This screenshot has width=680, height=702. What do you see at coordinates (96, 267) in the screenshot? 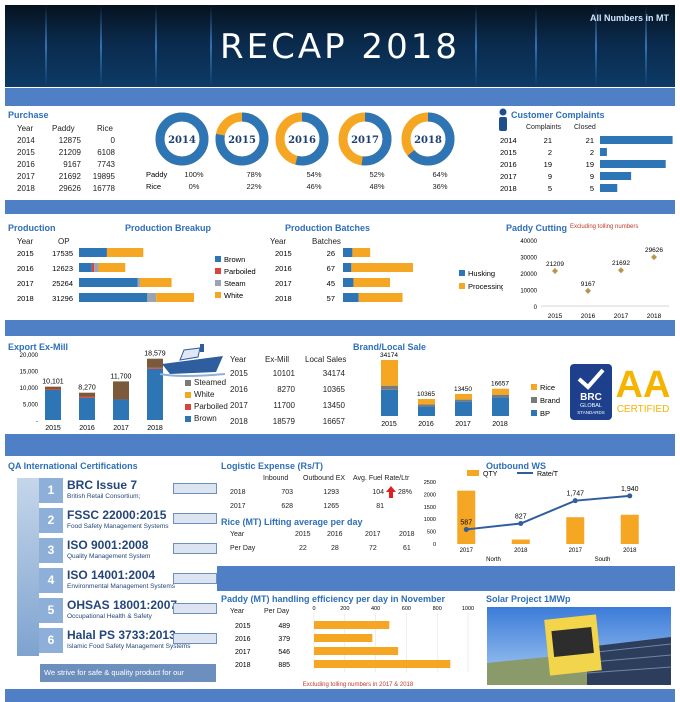
I see `breakup-segment-steam` at bounding box center [96, 267].